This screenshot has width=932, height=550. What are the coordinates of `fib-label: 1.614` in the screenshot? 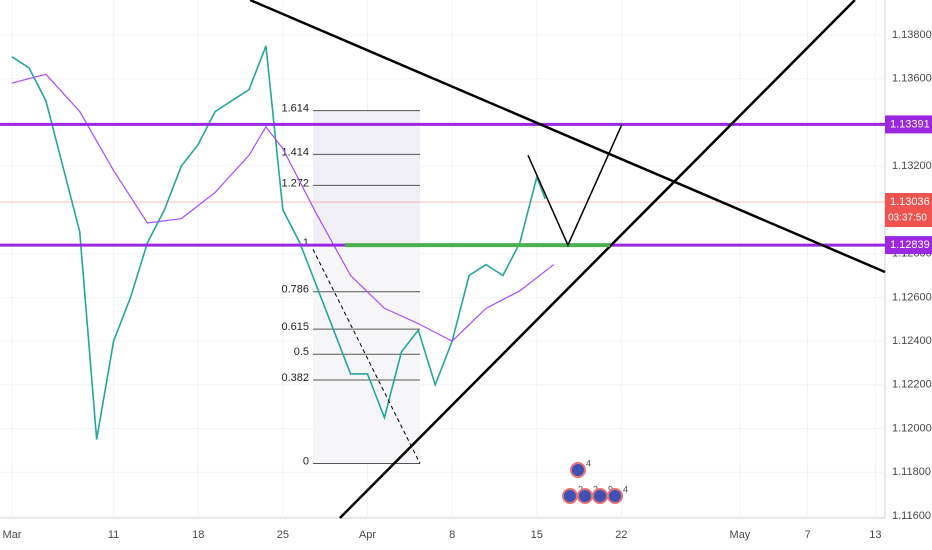 It's located at (295, 109).